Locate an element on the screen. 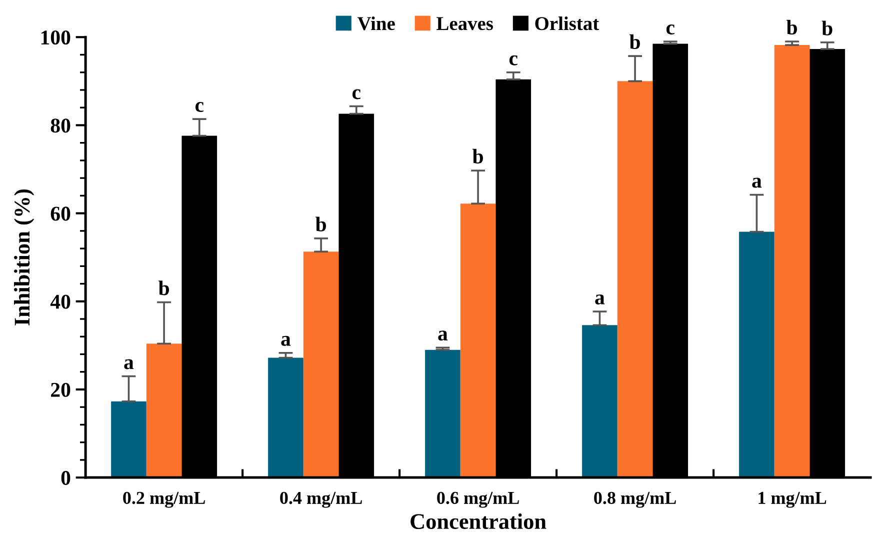 This screenshot has height=554, width=882. y-tick-label: 40 is located at coordinates (60, 301).